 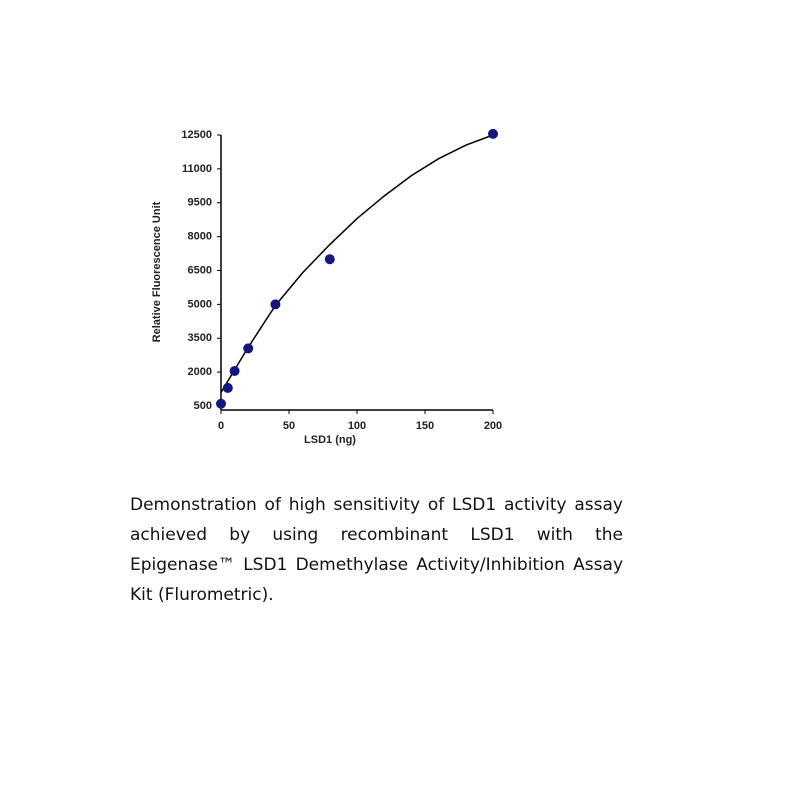 I want to click on x-axis-label: LSD1 (ng), so click(x=330, y=440).